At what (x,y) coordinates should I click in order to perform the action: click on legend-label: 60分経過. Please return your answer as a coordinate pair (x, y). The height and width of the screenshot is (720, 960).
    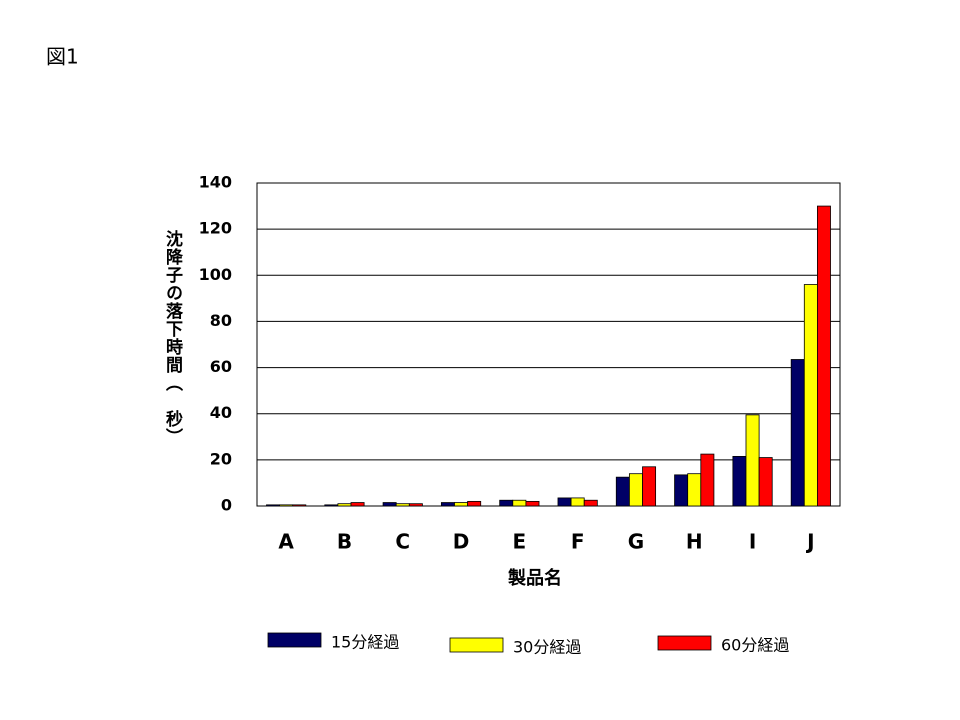
    Looking at the image, I should click on (755, 645).